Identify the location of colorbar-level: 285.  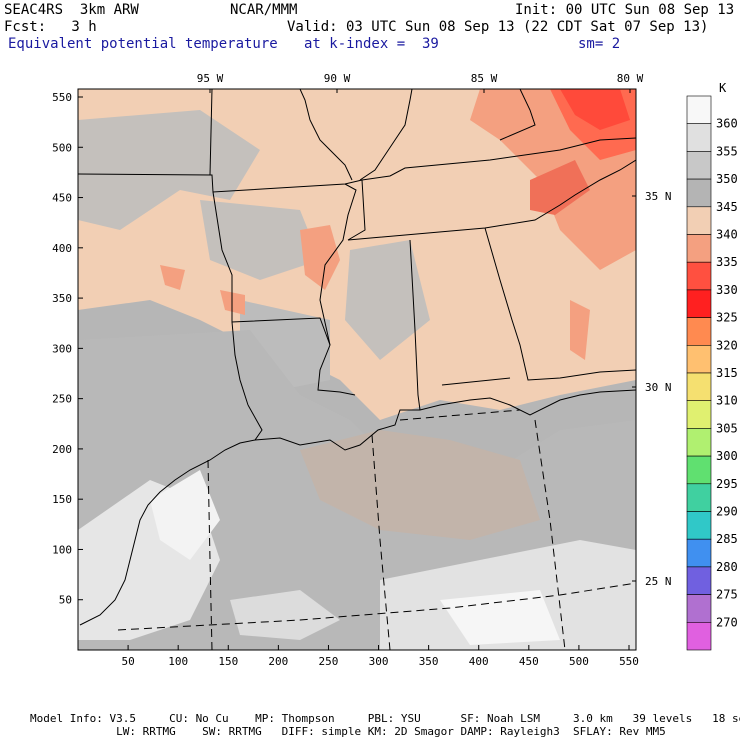
(727, 539).